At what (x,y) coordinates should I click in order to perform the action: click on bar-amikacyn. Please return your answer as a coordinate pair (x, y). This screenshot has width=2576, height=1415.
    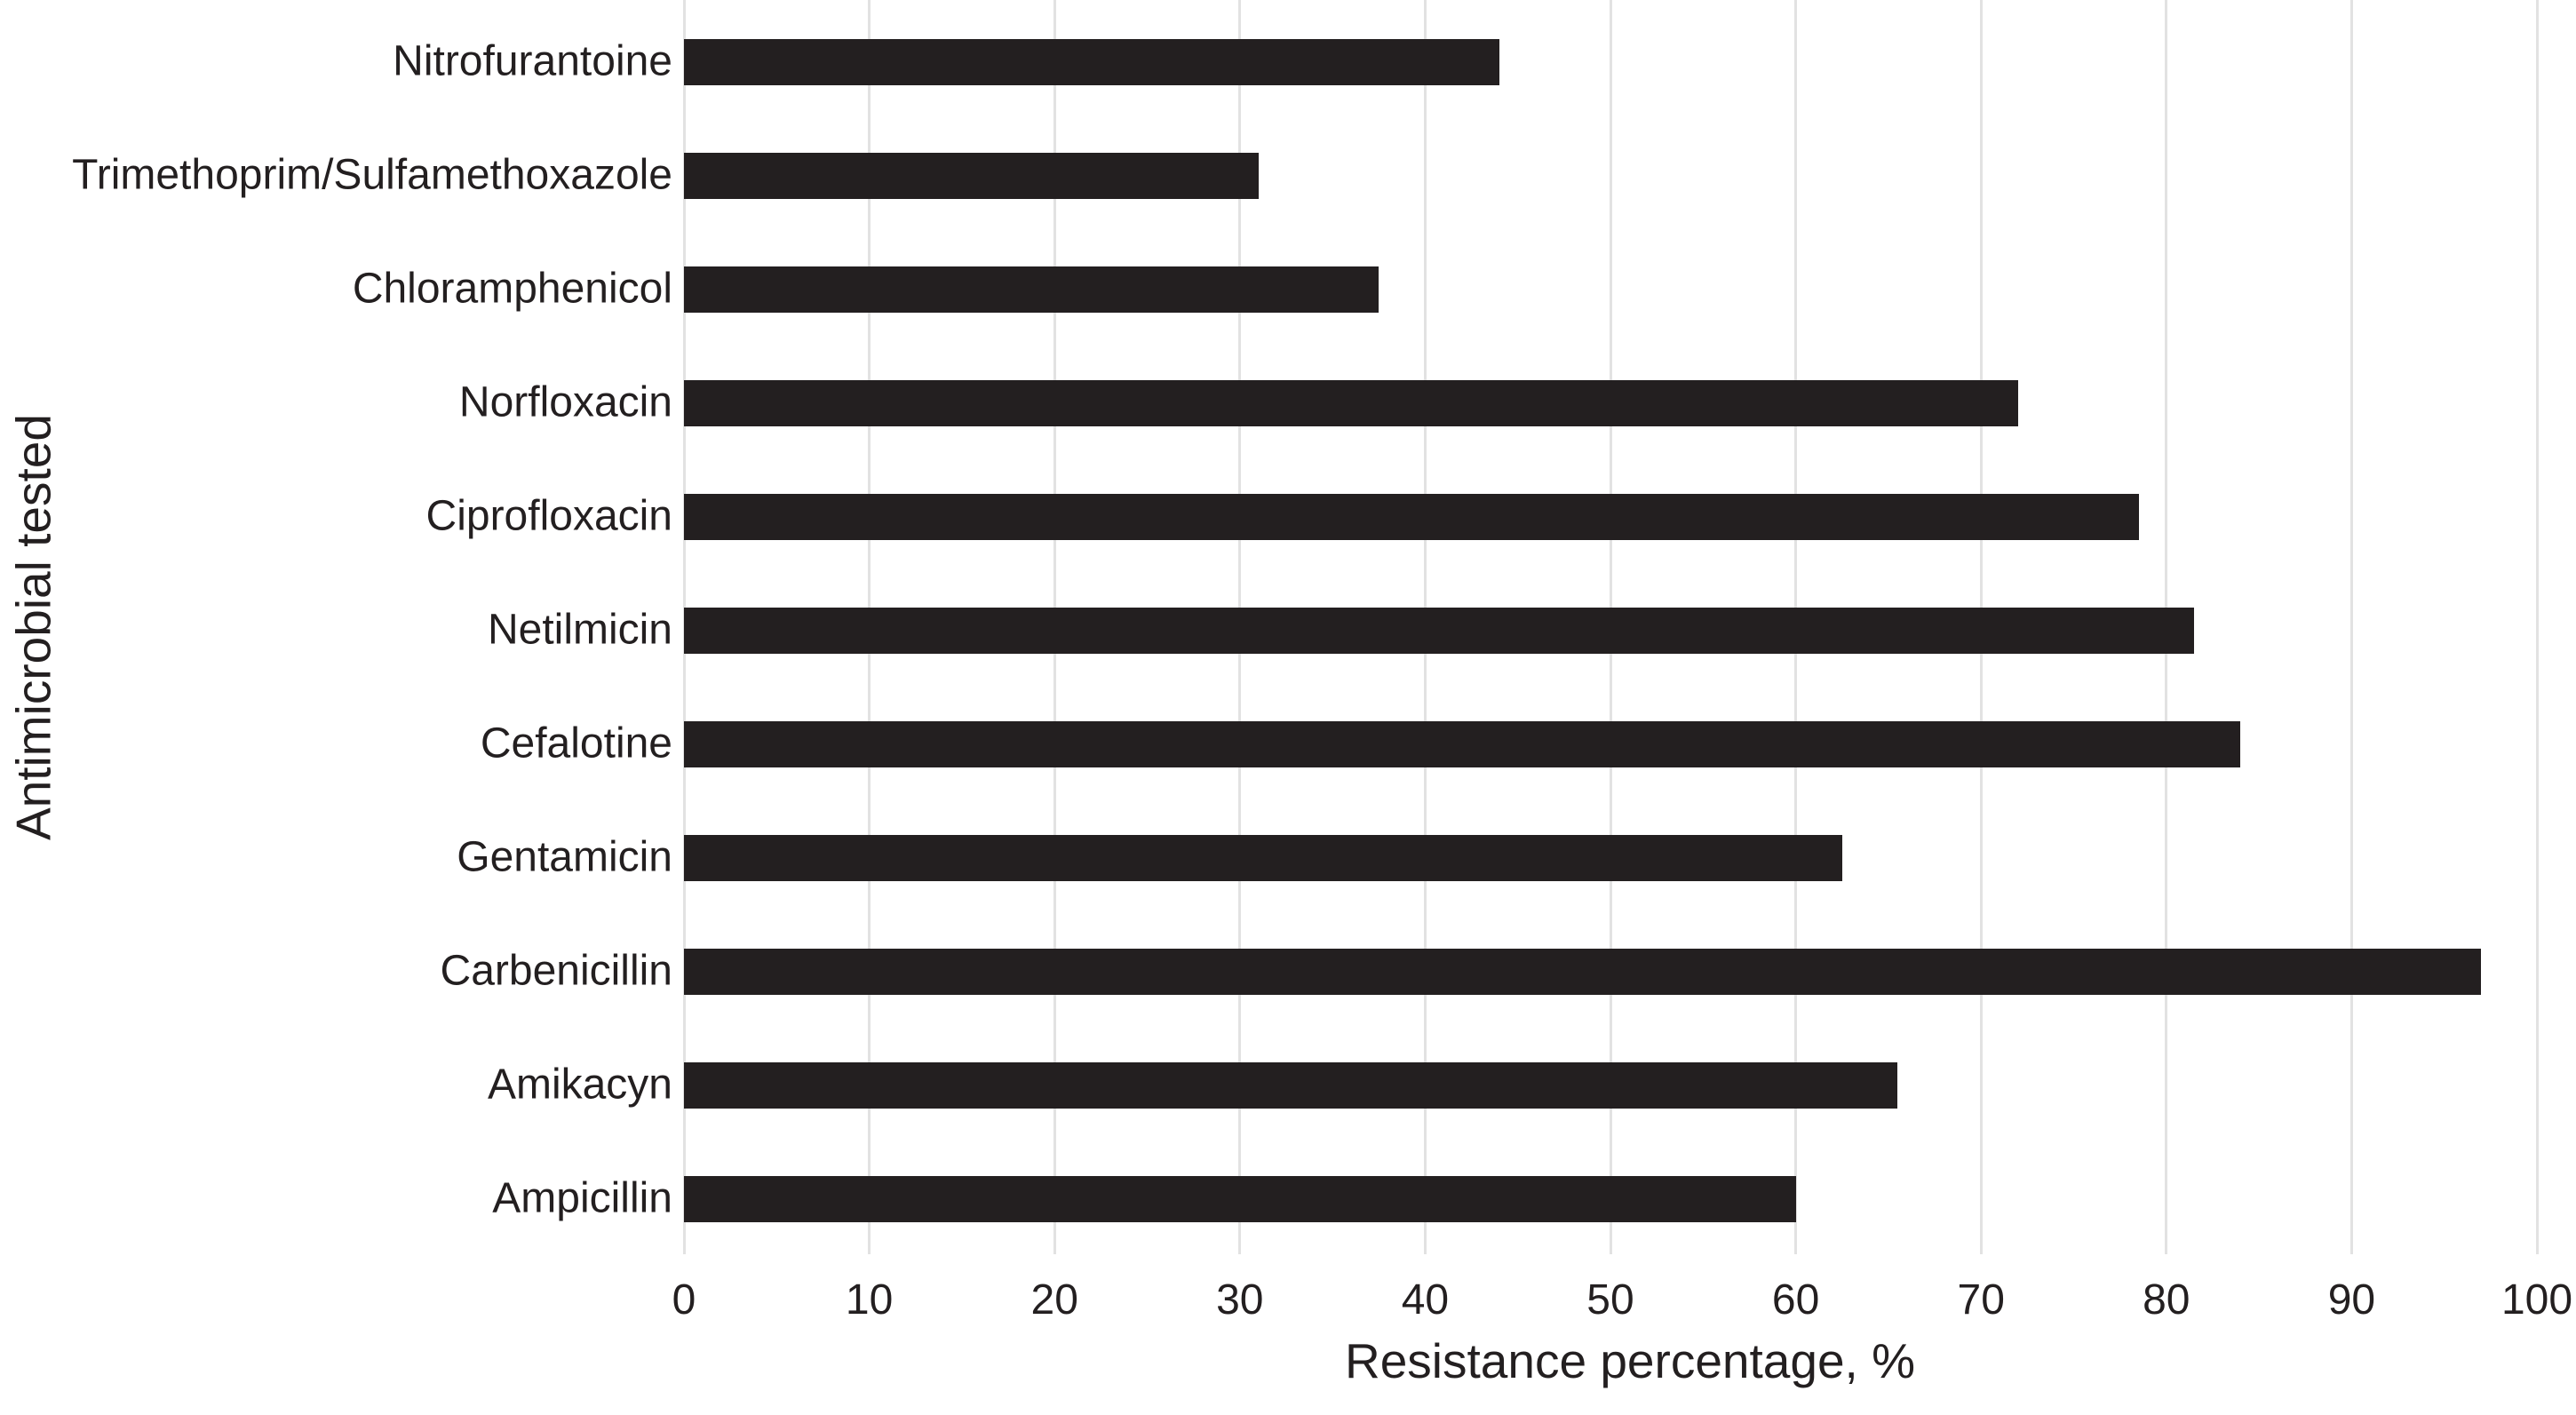
    Looking at the image, I should click on (1291, 1086).